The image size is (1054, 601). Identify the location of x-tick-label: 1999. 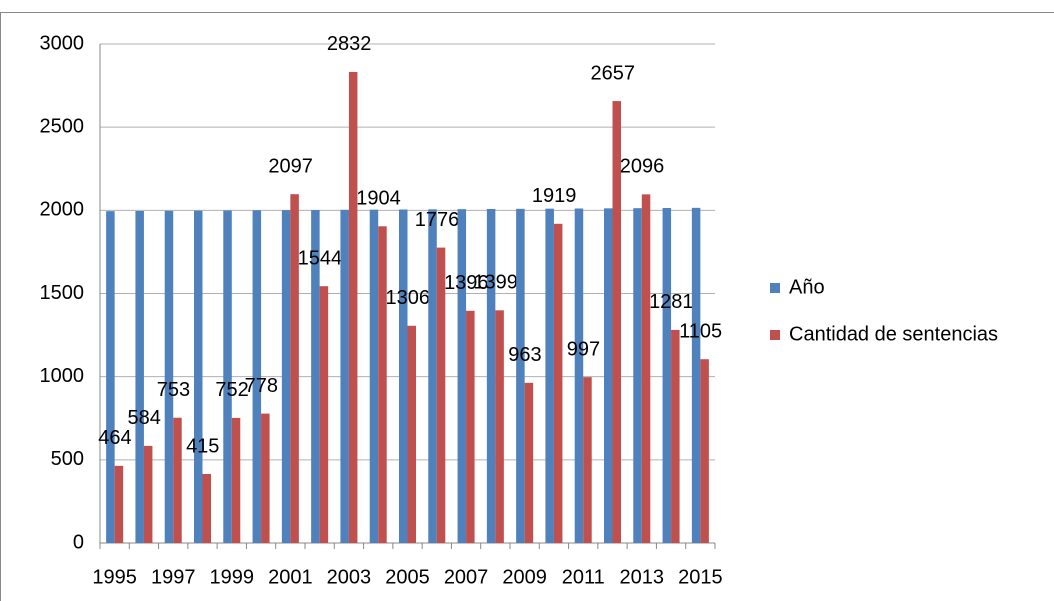
(232, 577).